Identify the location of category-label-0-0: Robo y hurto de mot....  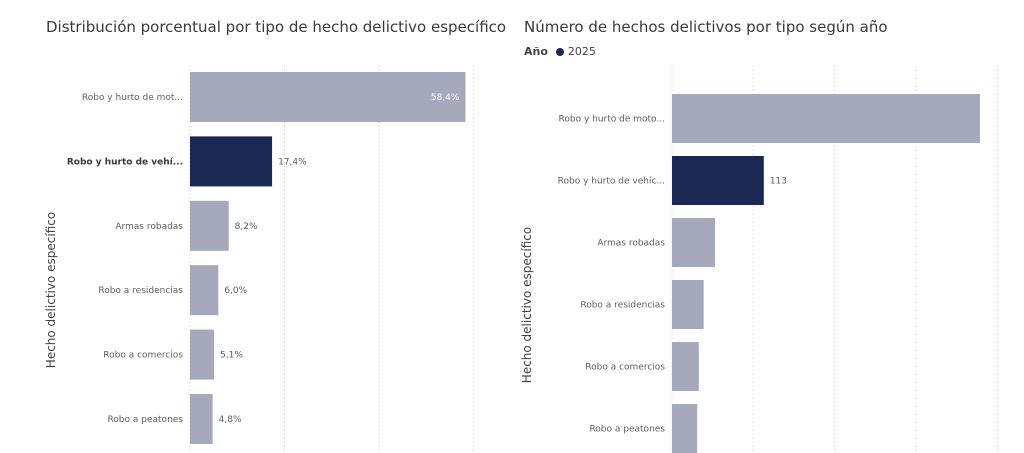
(132, 98).